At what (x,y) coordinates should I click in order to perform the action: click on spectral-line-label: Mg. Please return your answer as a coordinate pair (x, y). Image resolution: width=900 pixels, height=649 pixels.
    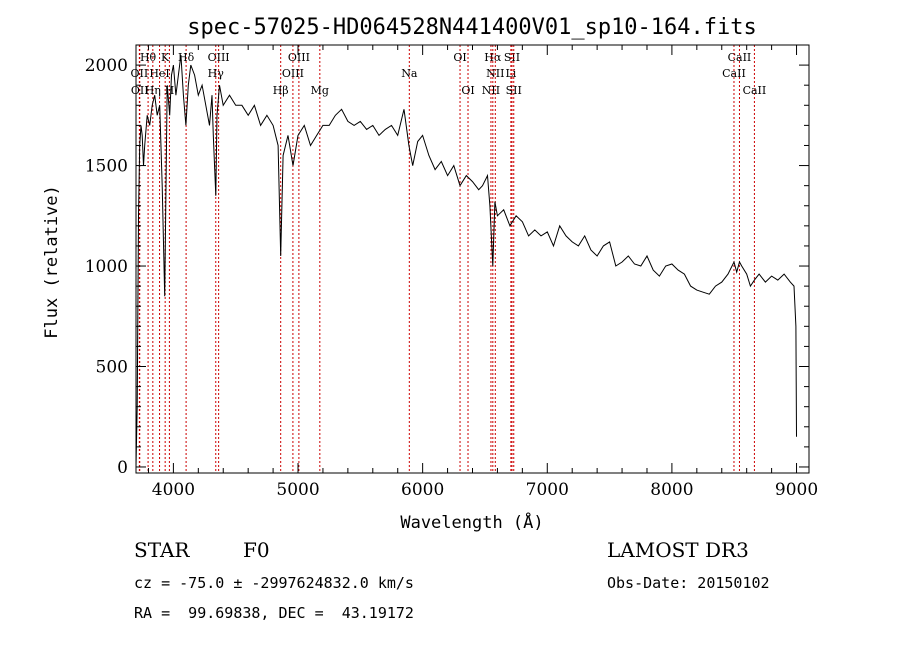
    Looking at the image, I should click on (320, 90).